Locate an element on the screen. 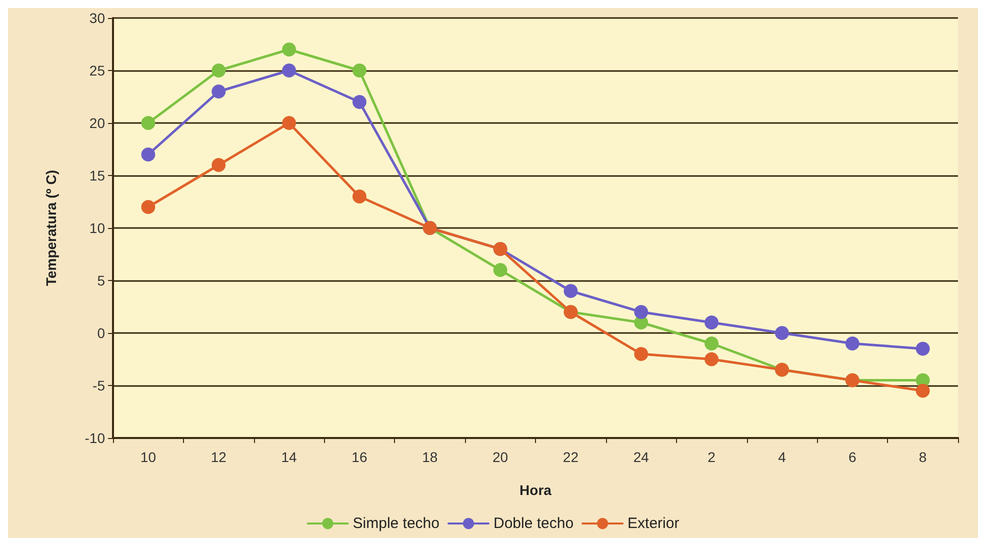 This screenshot has width=989, height=551. x-tick-label: 12 is located at coordinates (218, 457).